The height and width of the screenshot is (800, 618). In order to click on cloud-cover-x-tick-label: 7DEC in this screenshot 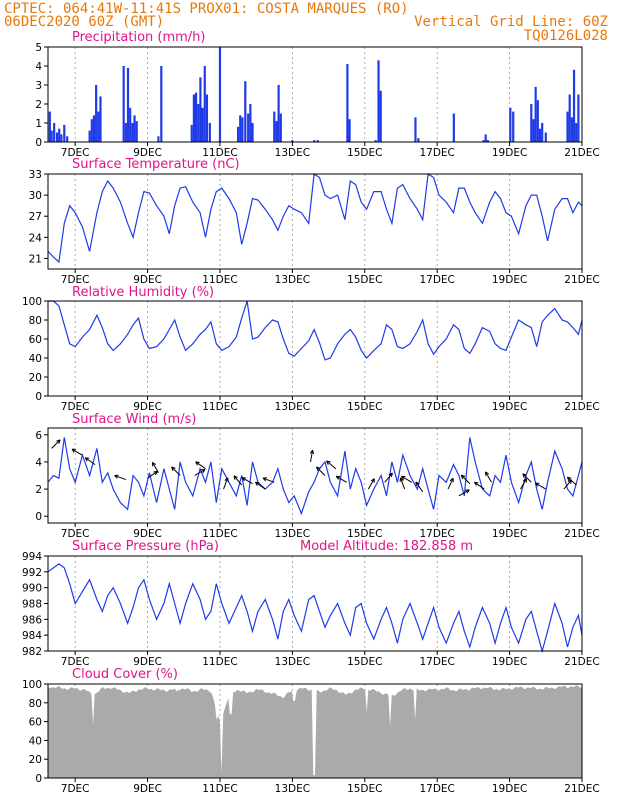, I will do `click(75, 789)`.